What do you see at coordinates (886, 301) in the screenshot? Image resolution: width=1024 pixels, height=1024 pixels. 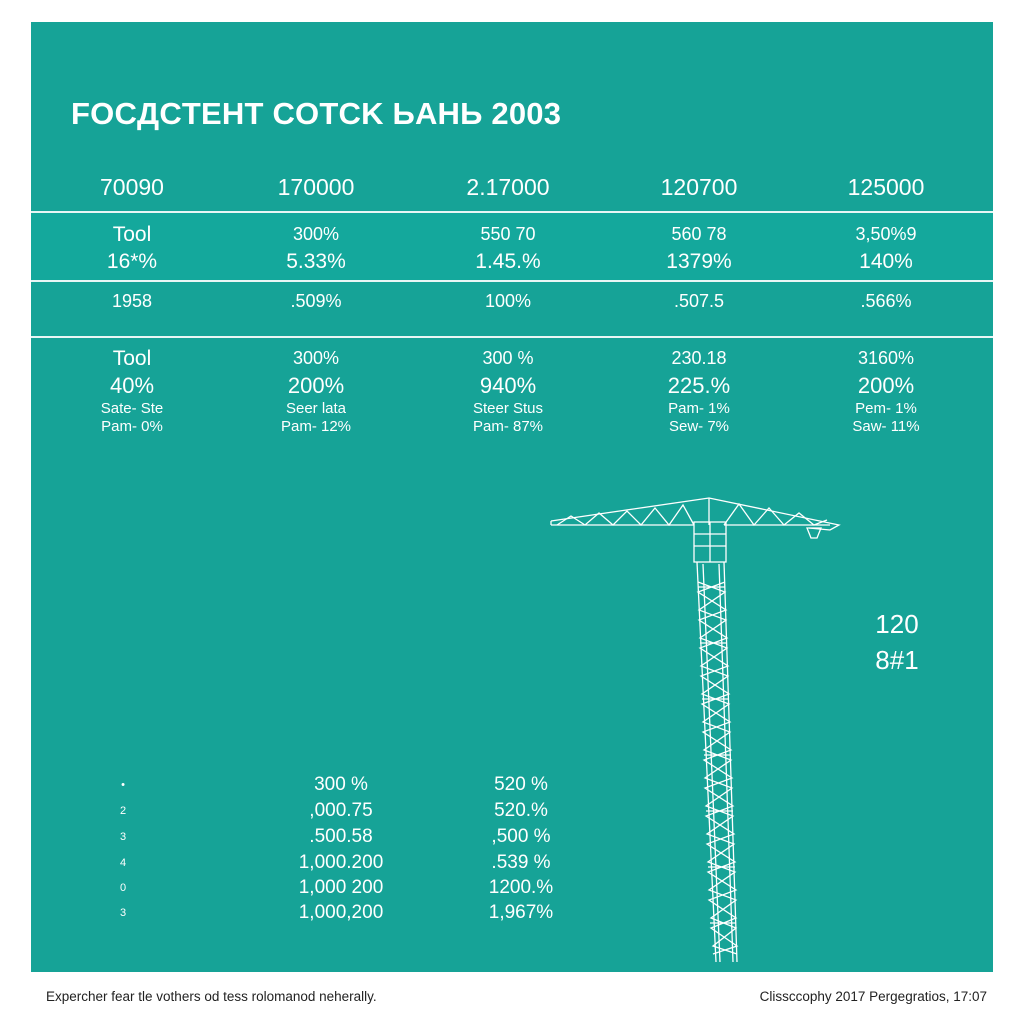 I see `data-cell: .566%` at bounding box center [886, 301].